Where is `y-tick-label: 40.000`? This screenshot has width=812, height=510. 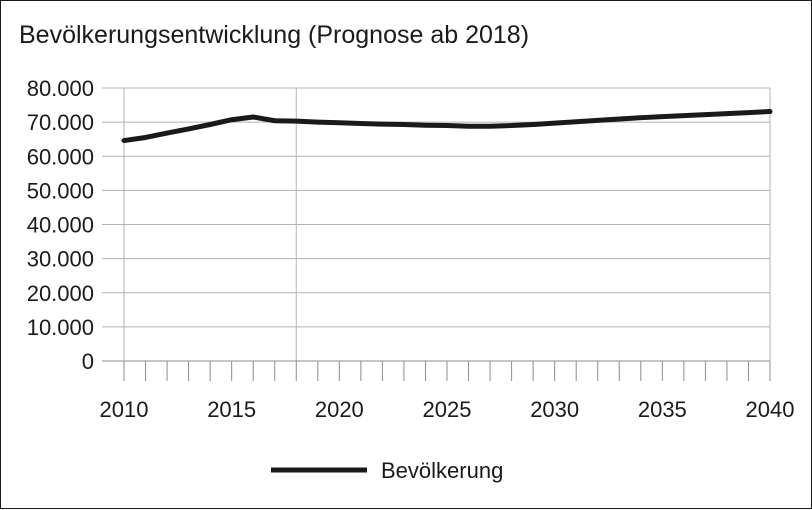 y-tick-label: 40.000 is located at coordinates (60, 225).